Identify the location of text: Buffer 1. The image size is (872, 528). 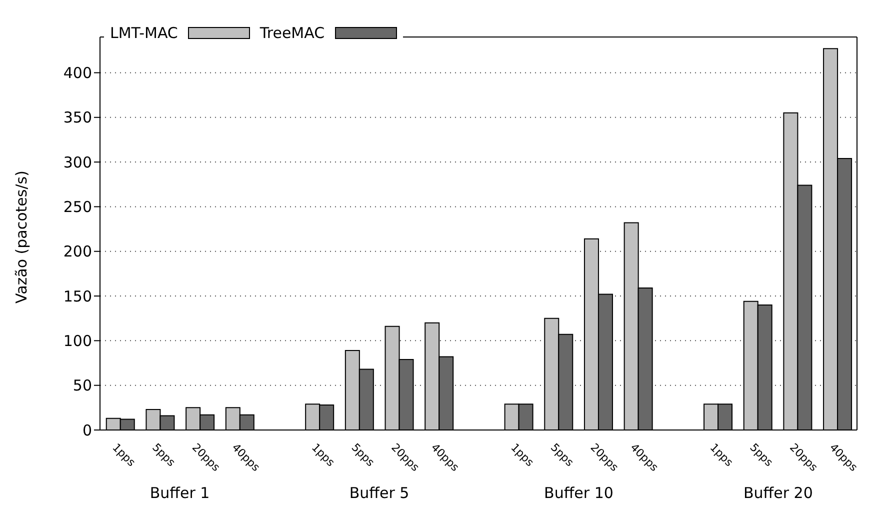
(179, 493).